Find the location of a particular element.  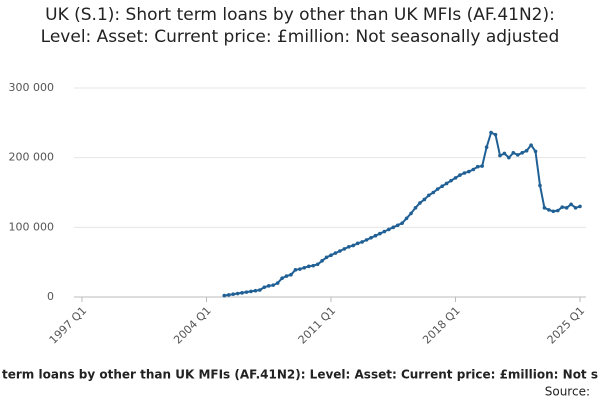

x-tick-label: 2011 Q1 is located at coordinates (317, 325).